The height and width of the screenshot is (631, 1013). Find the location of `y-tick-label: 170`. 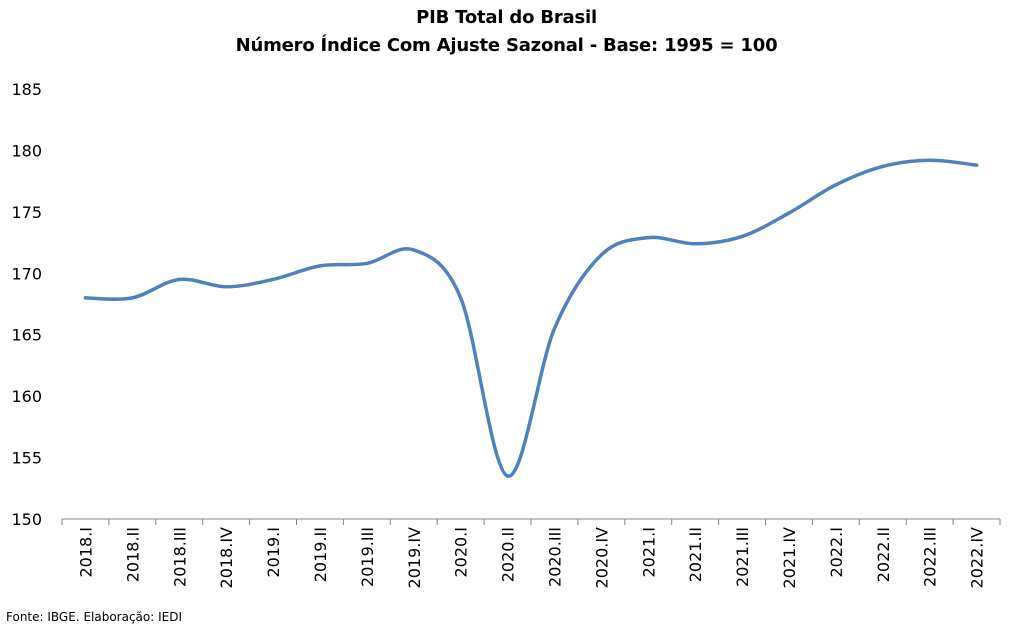

y-tick-label: 170 is located at coordinates (26, 273).